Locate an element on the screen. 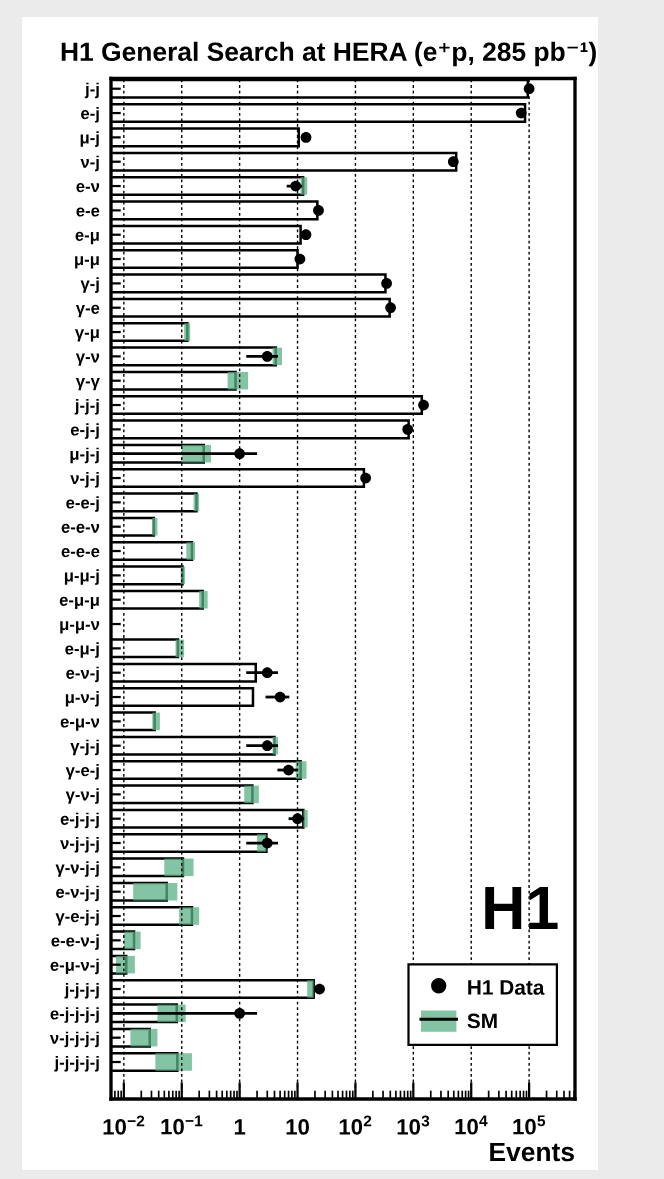 This screenshot has width=664, height=1179. y-tick-label: γ-μ is located at coordinates (86, 335).